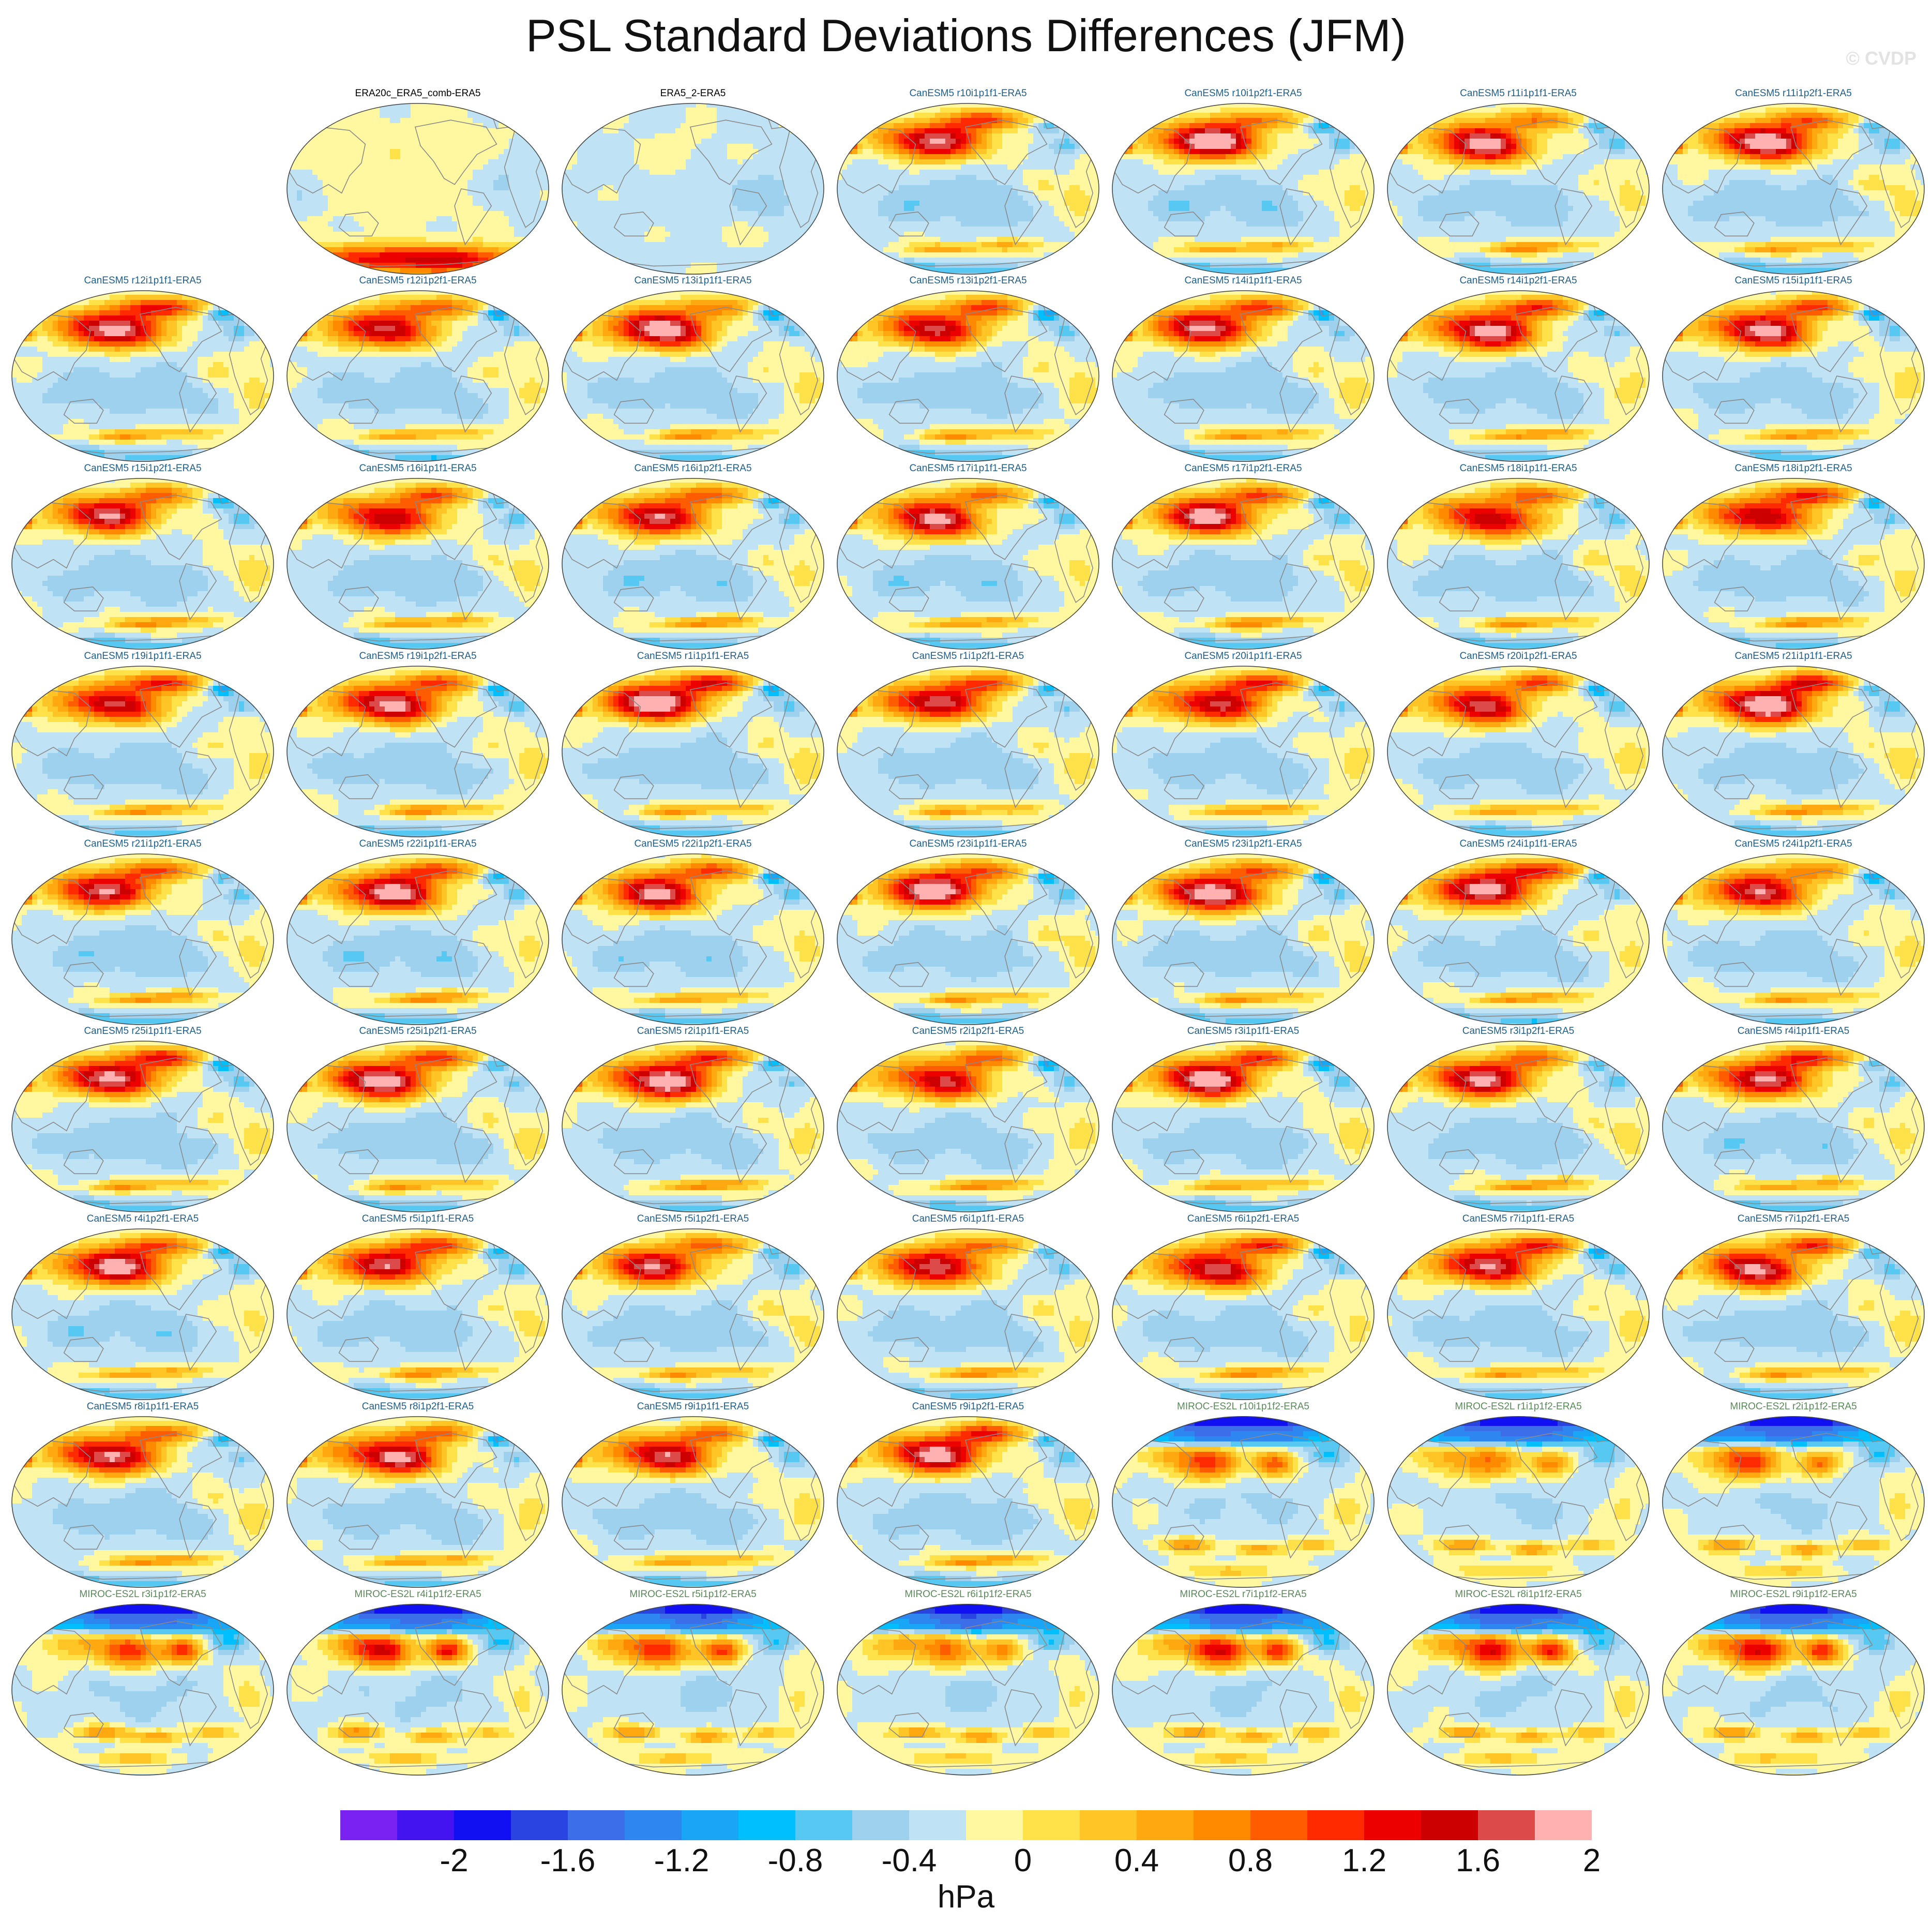 This screenshot has height=1924, width=1932. I want to click on map-panel: CanESM5 r20i1p1f1-ERA5, so click(1243, 744).